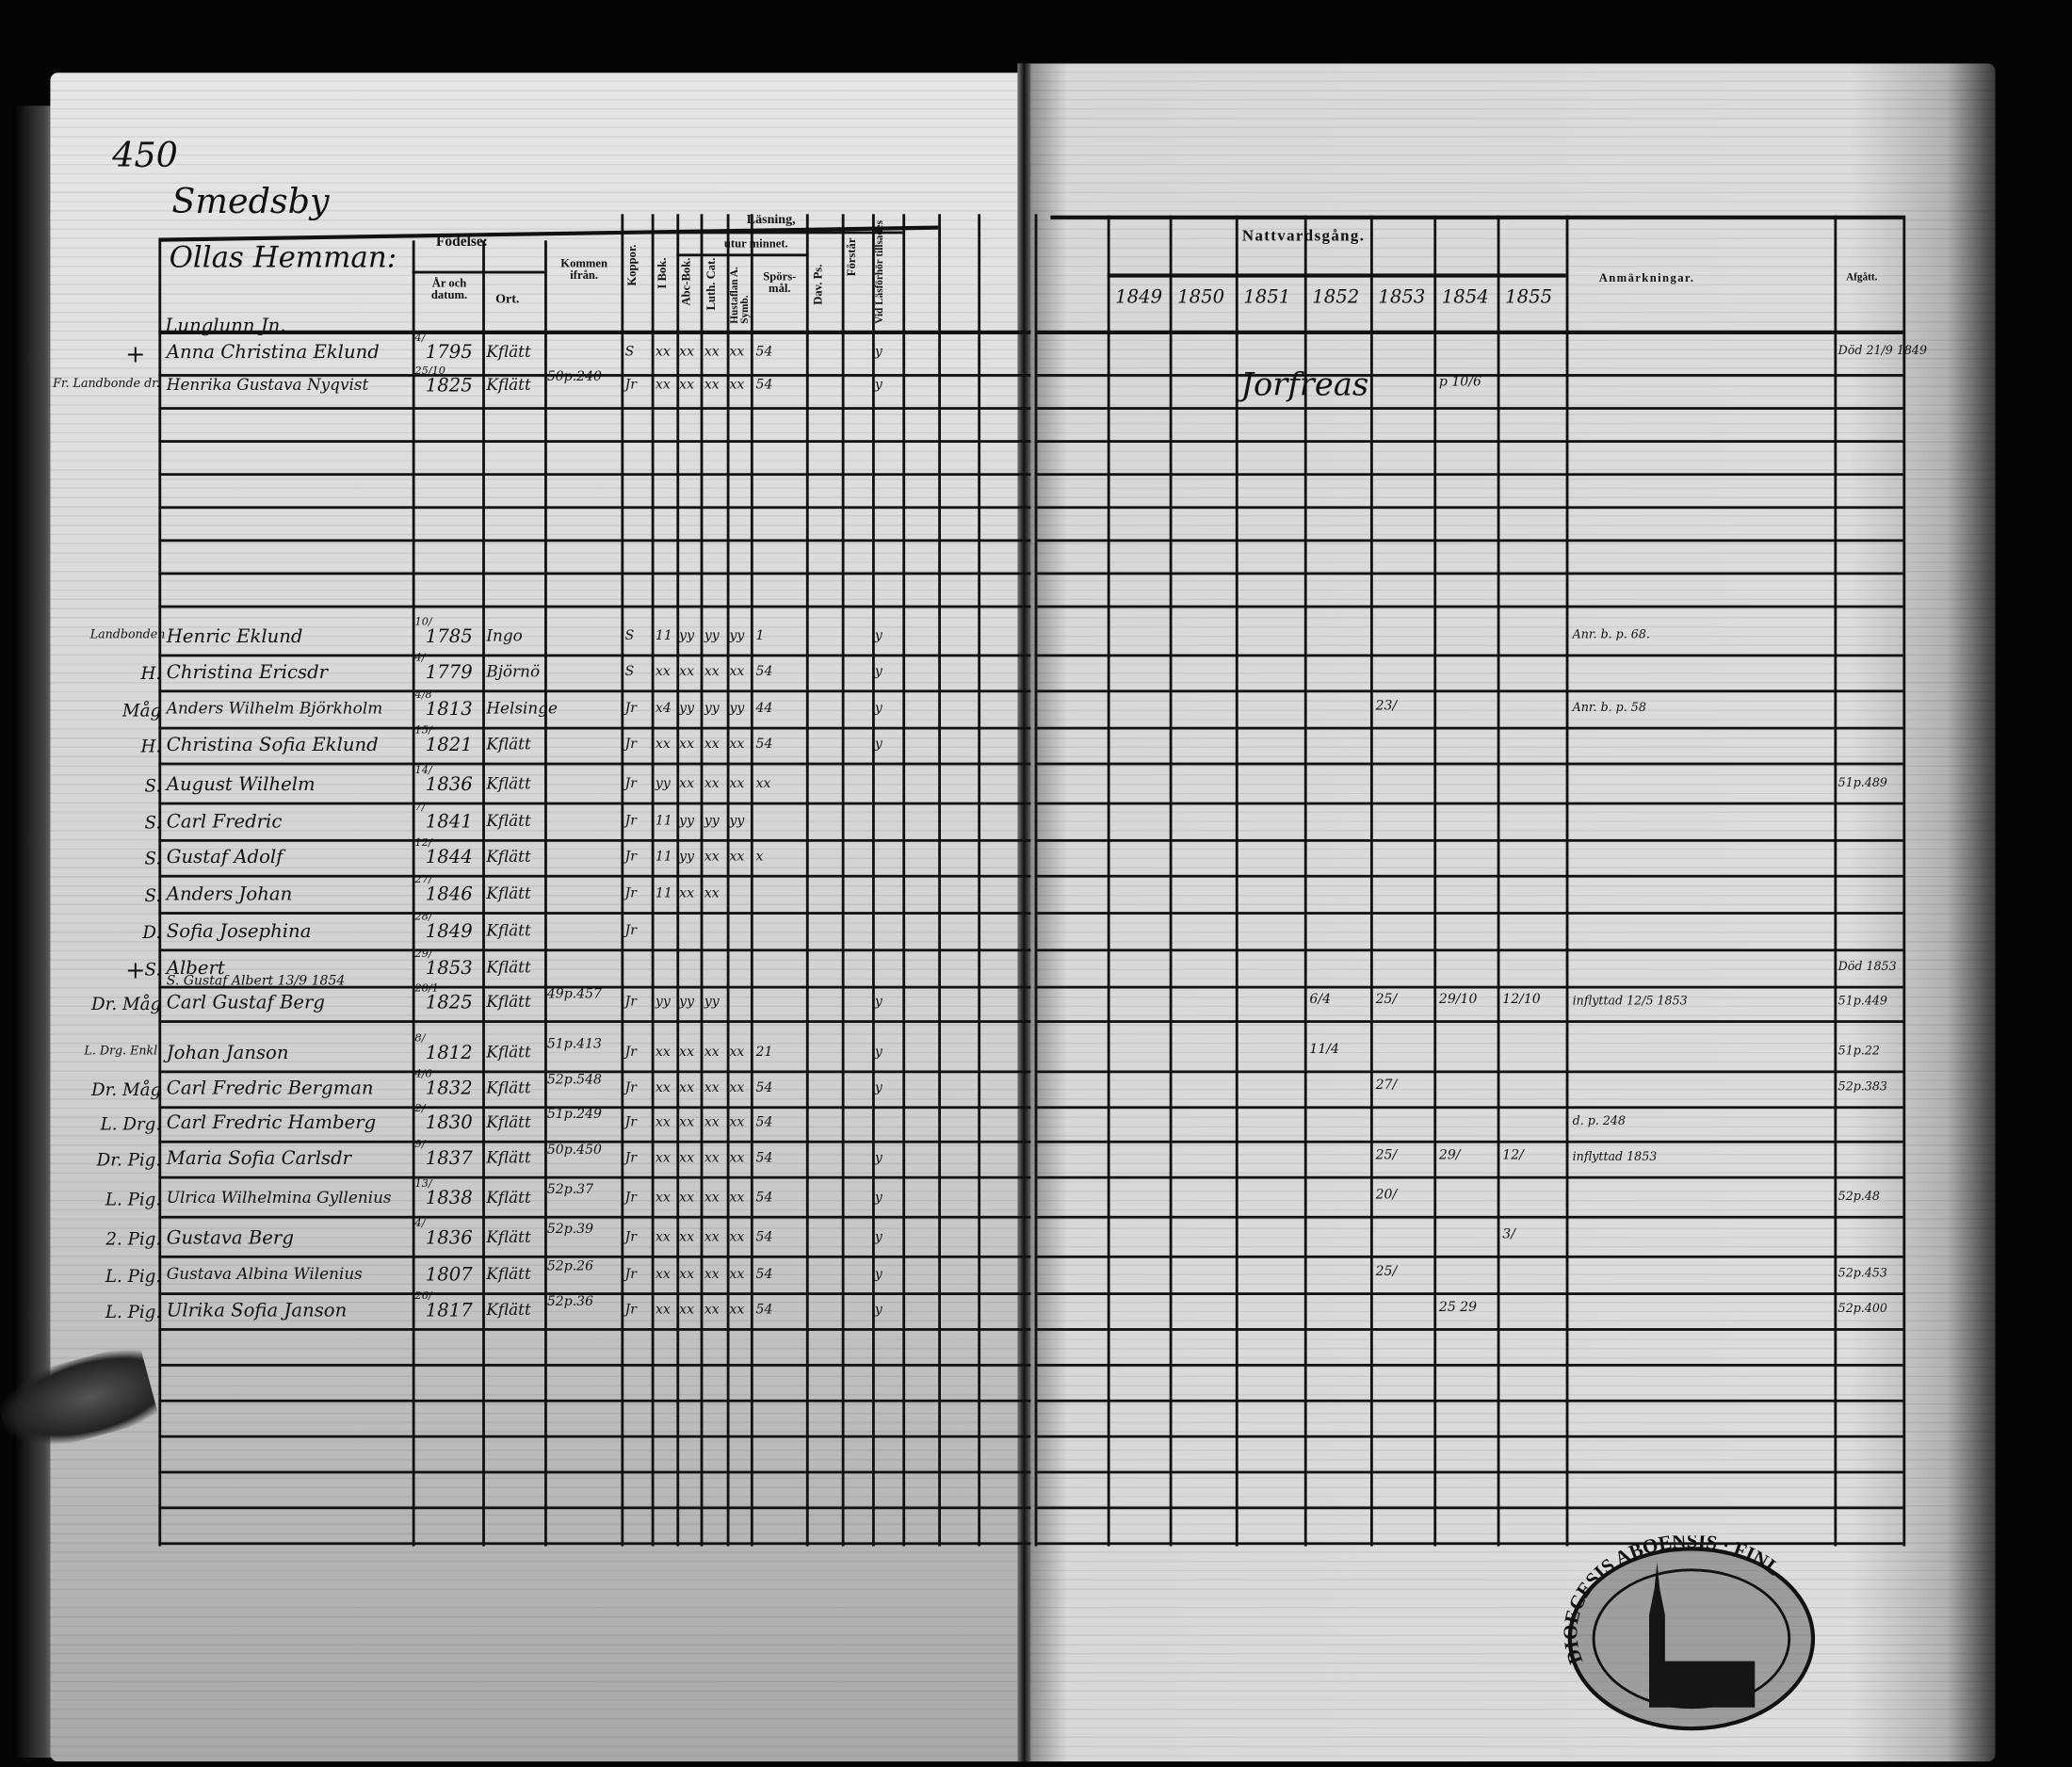 This screenshot has width=2072, height=1767. What do you see at coordinates (1859, 1198) in the screenshot?
I see `departed-note: 52p.48` at bounding box center [1859, 1198].